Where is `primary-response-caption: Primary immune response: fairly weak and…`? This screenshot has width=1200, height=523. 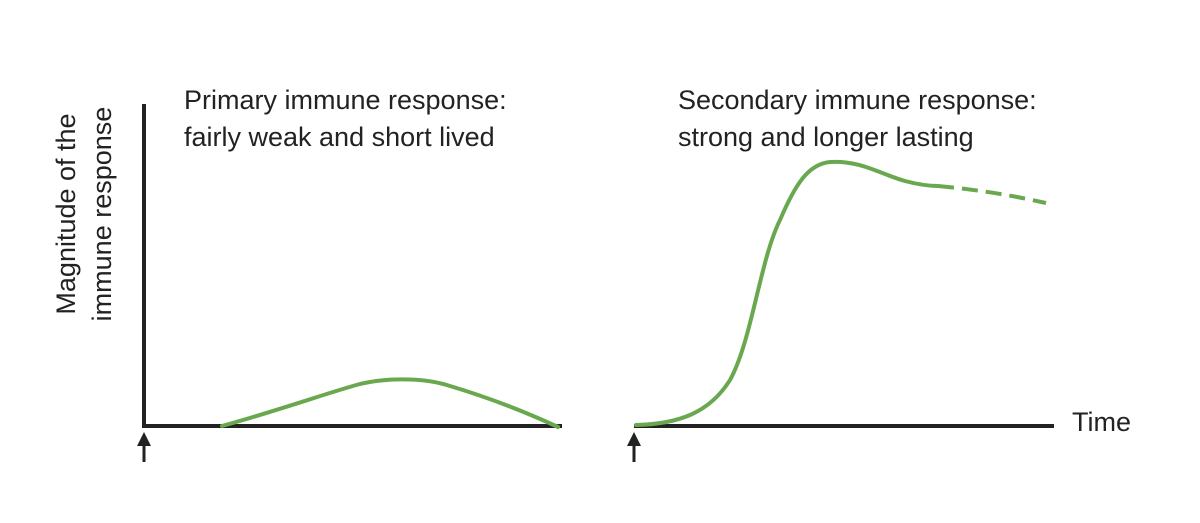 primary-response-caption: Primary immune response: fairly weak and… is located at coordinates (345, 119).